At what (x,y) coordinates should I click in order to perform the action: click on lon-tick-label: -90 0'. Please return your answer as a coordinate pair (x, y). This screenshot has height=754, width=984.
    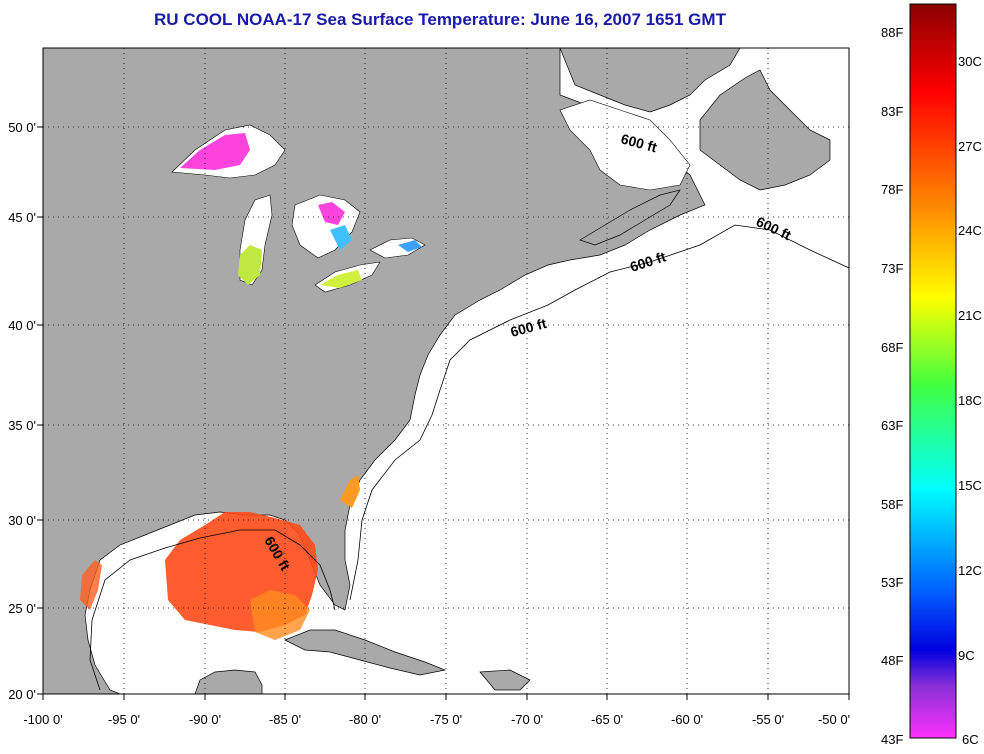
    Looking at the image, I should click on (205, 719).